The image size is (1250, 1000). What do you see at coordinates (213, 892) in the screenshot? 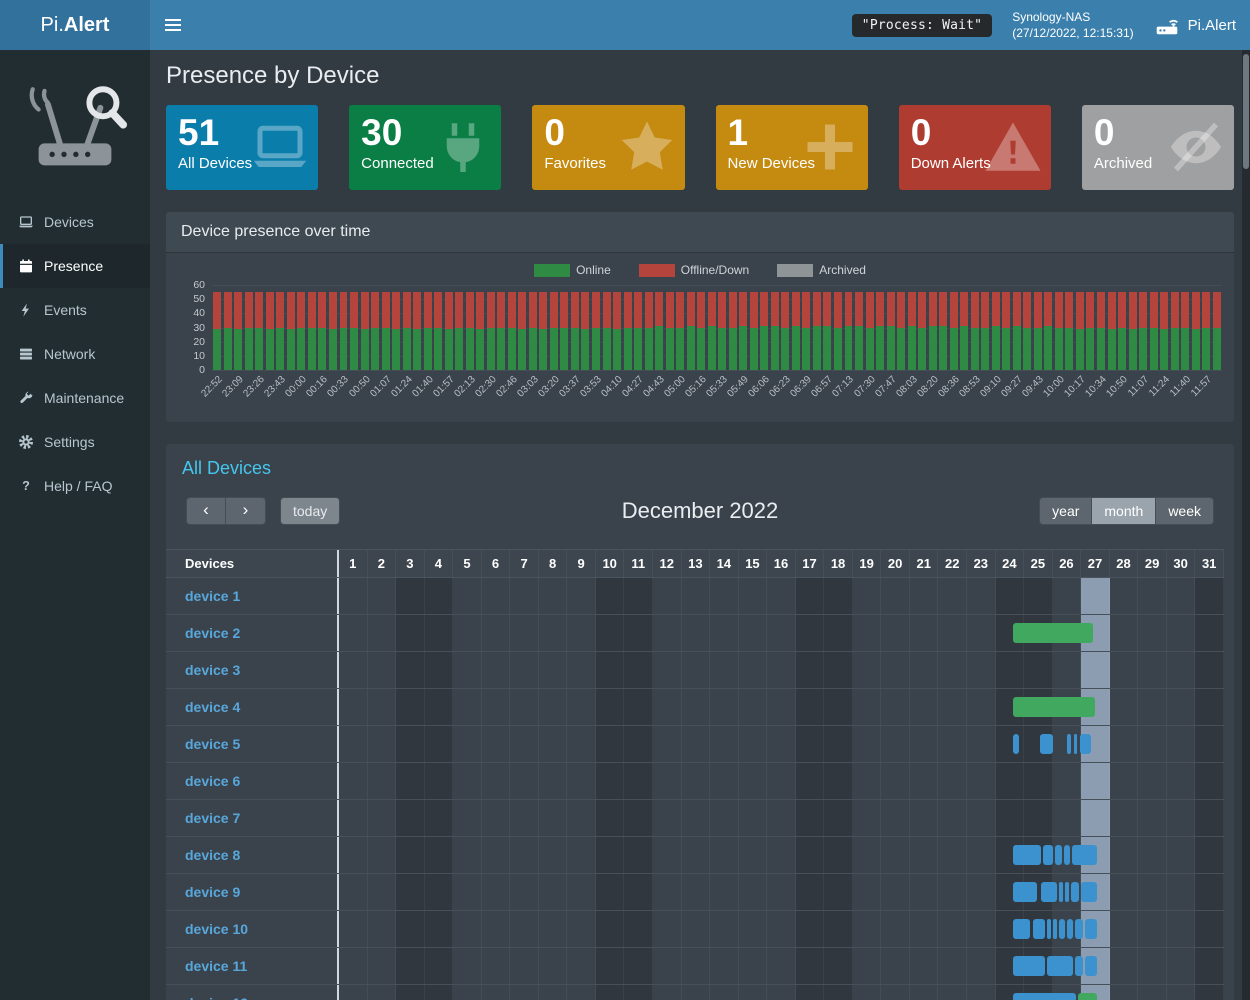
I see `device-link: device 9` at bounding box center [213, 892].